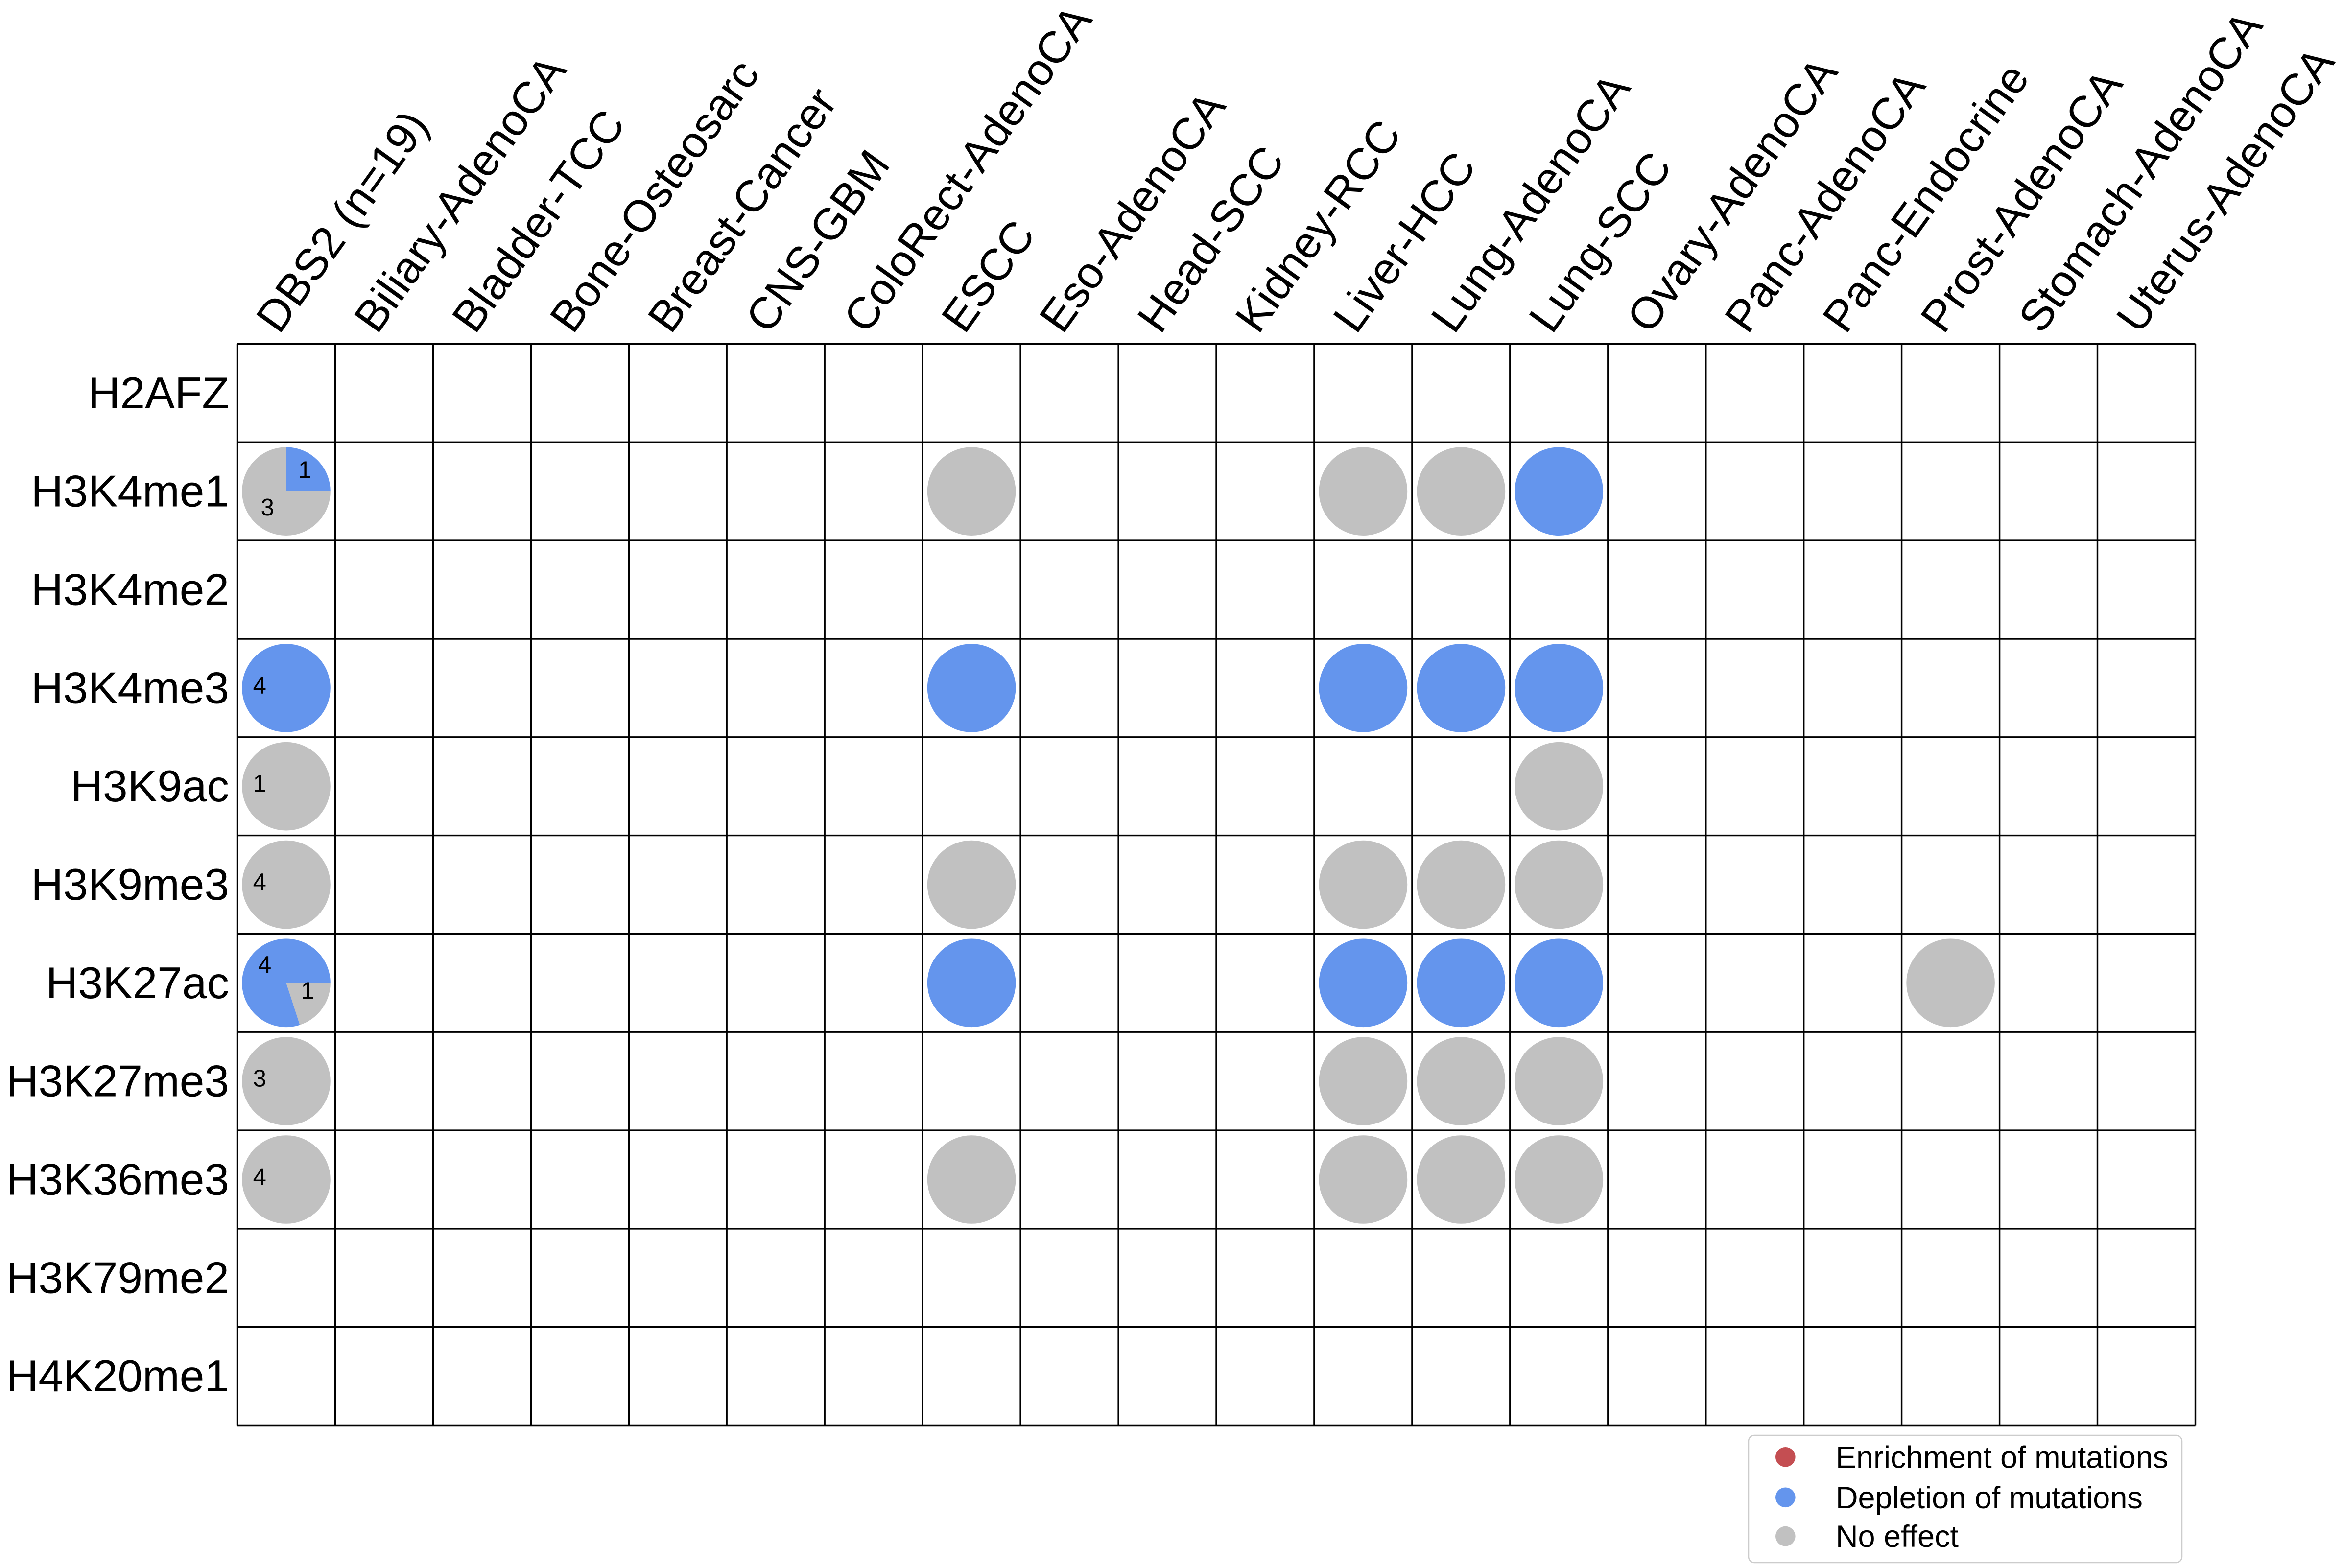  What do you see at coordinates (117, 1278) in the screenshot?
I see `svg-text: H3K79me2` at bounding box center [117, 1278].